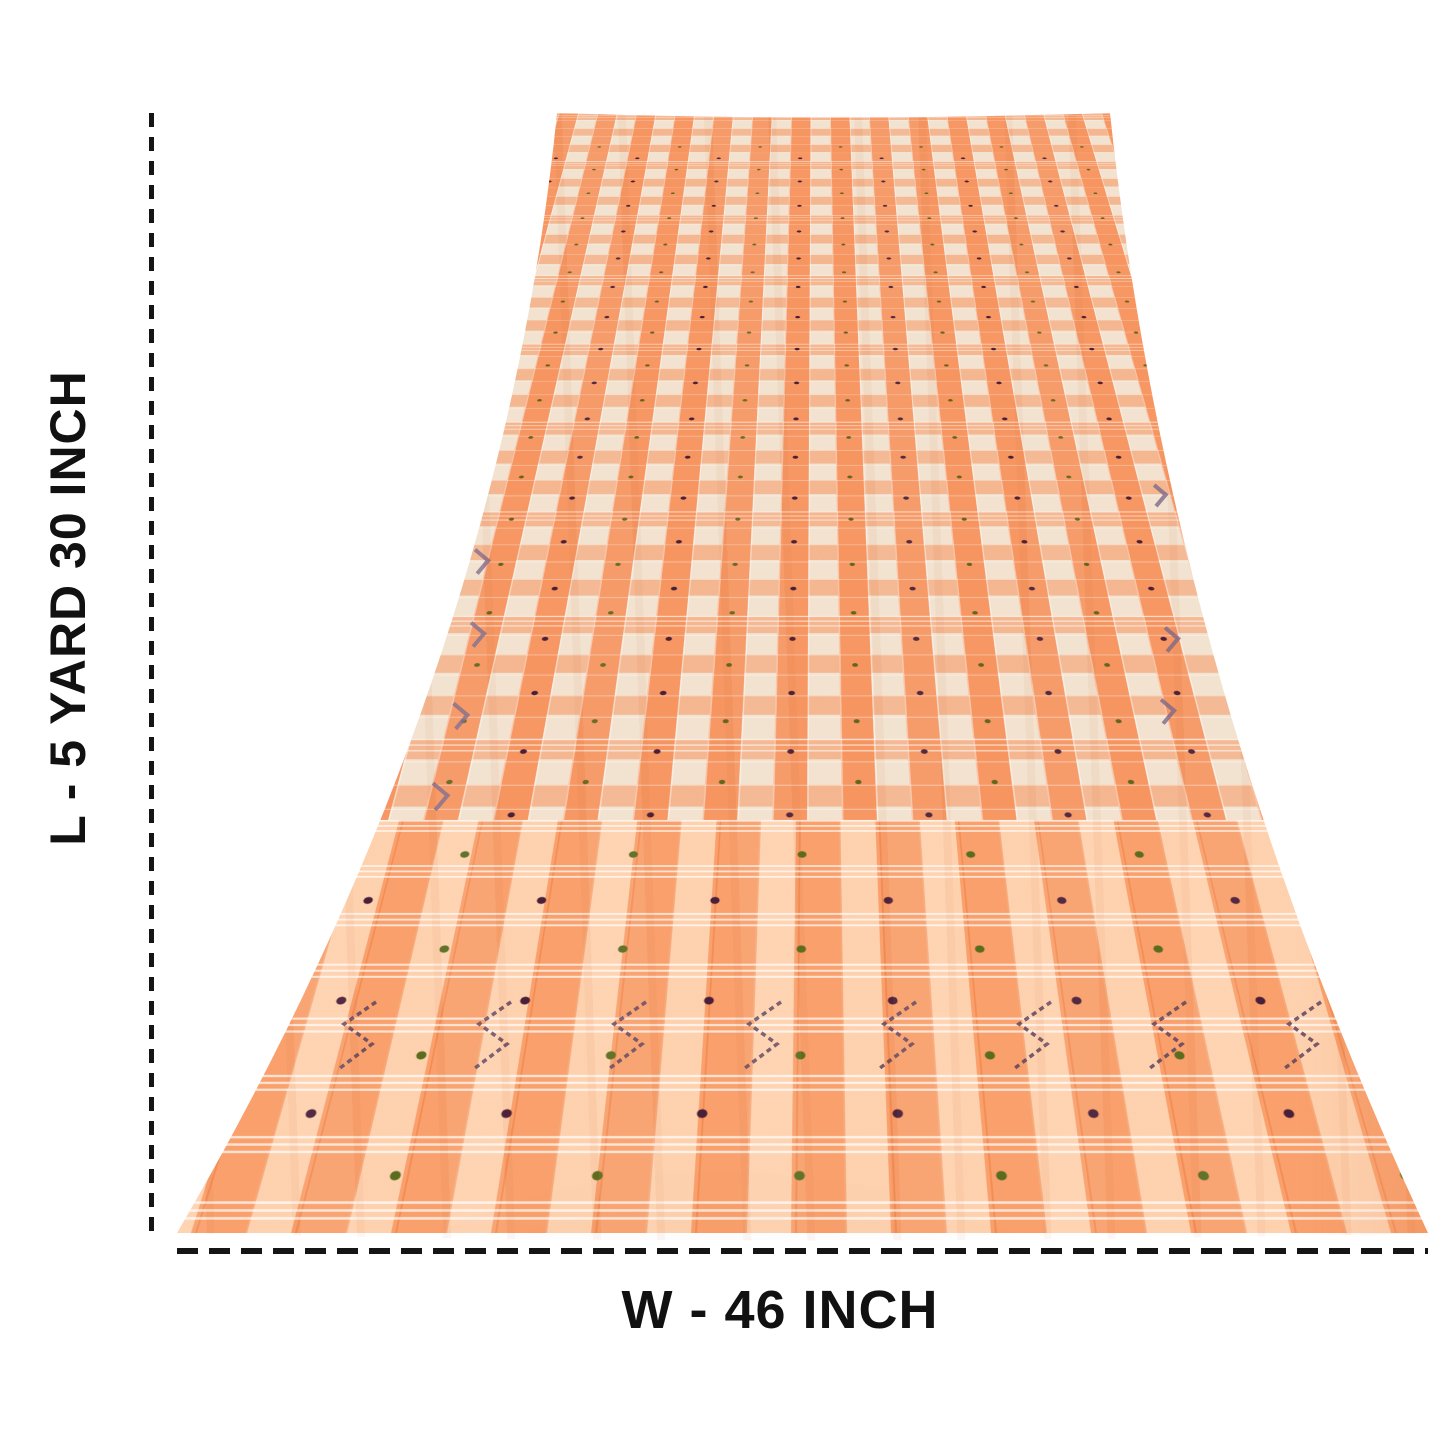 Image resolution: width=1445 pixels, height=1445 pixels. I want to click on width-dimension-line, so click(802, 1251).